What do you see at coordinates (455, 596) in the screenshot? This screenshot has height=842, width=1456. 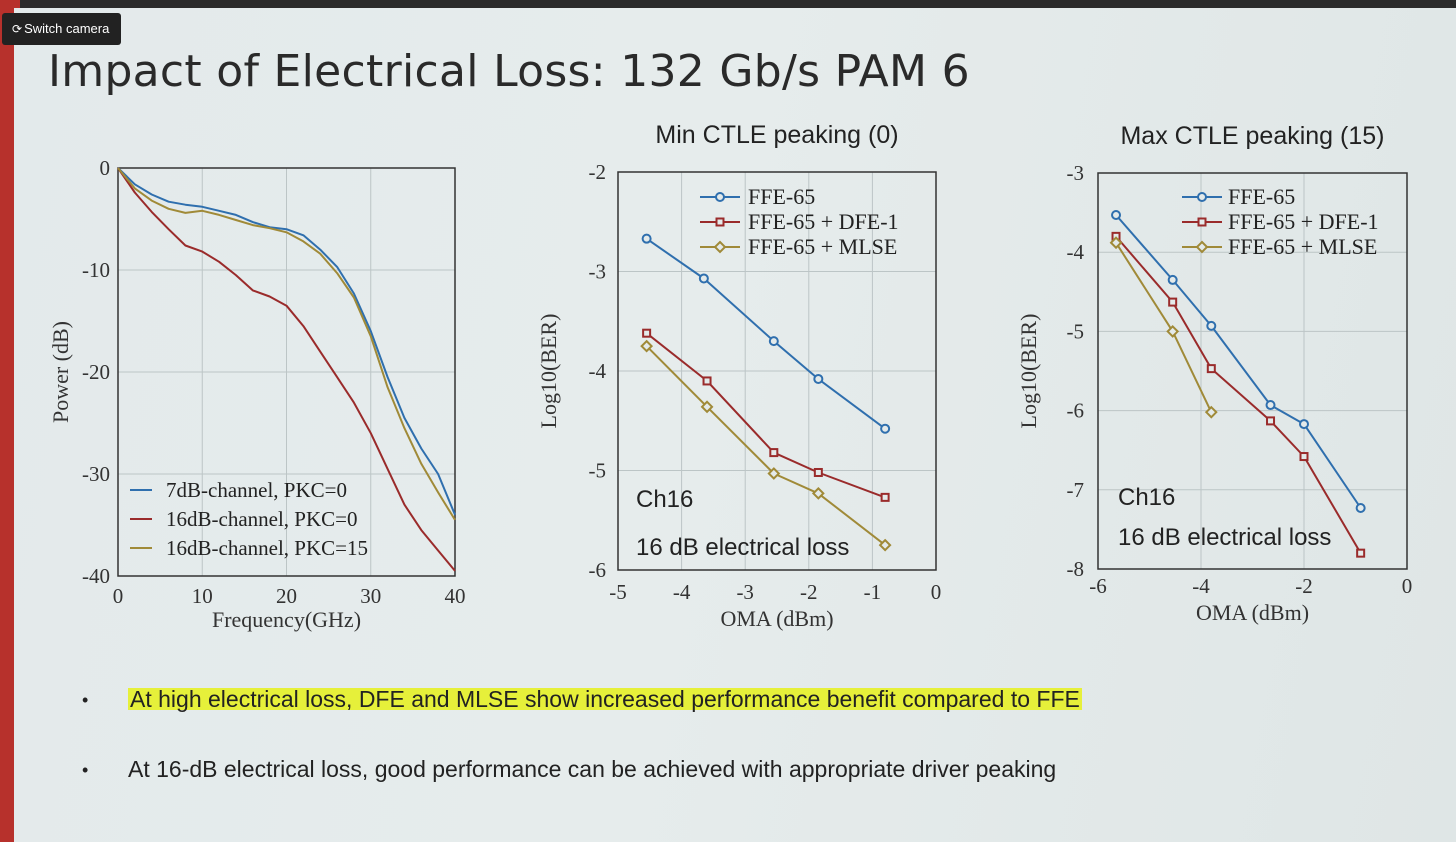 I see `x-tick-label: 40` at bounding box center [455, 596].